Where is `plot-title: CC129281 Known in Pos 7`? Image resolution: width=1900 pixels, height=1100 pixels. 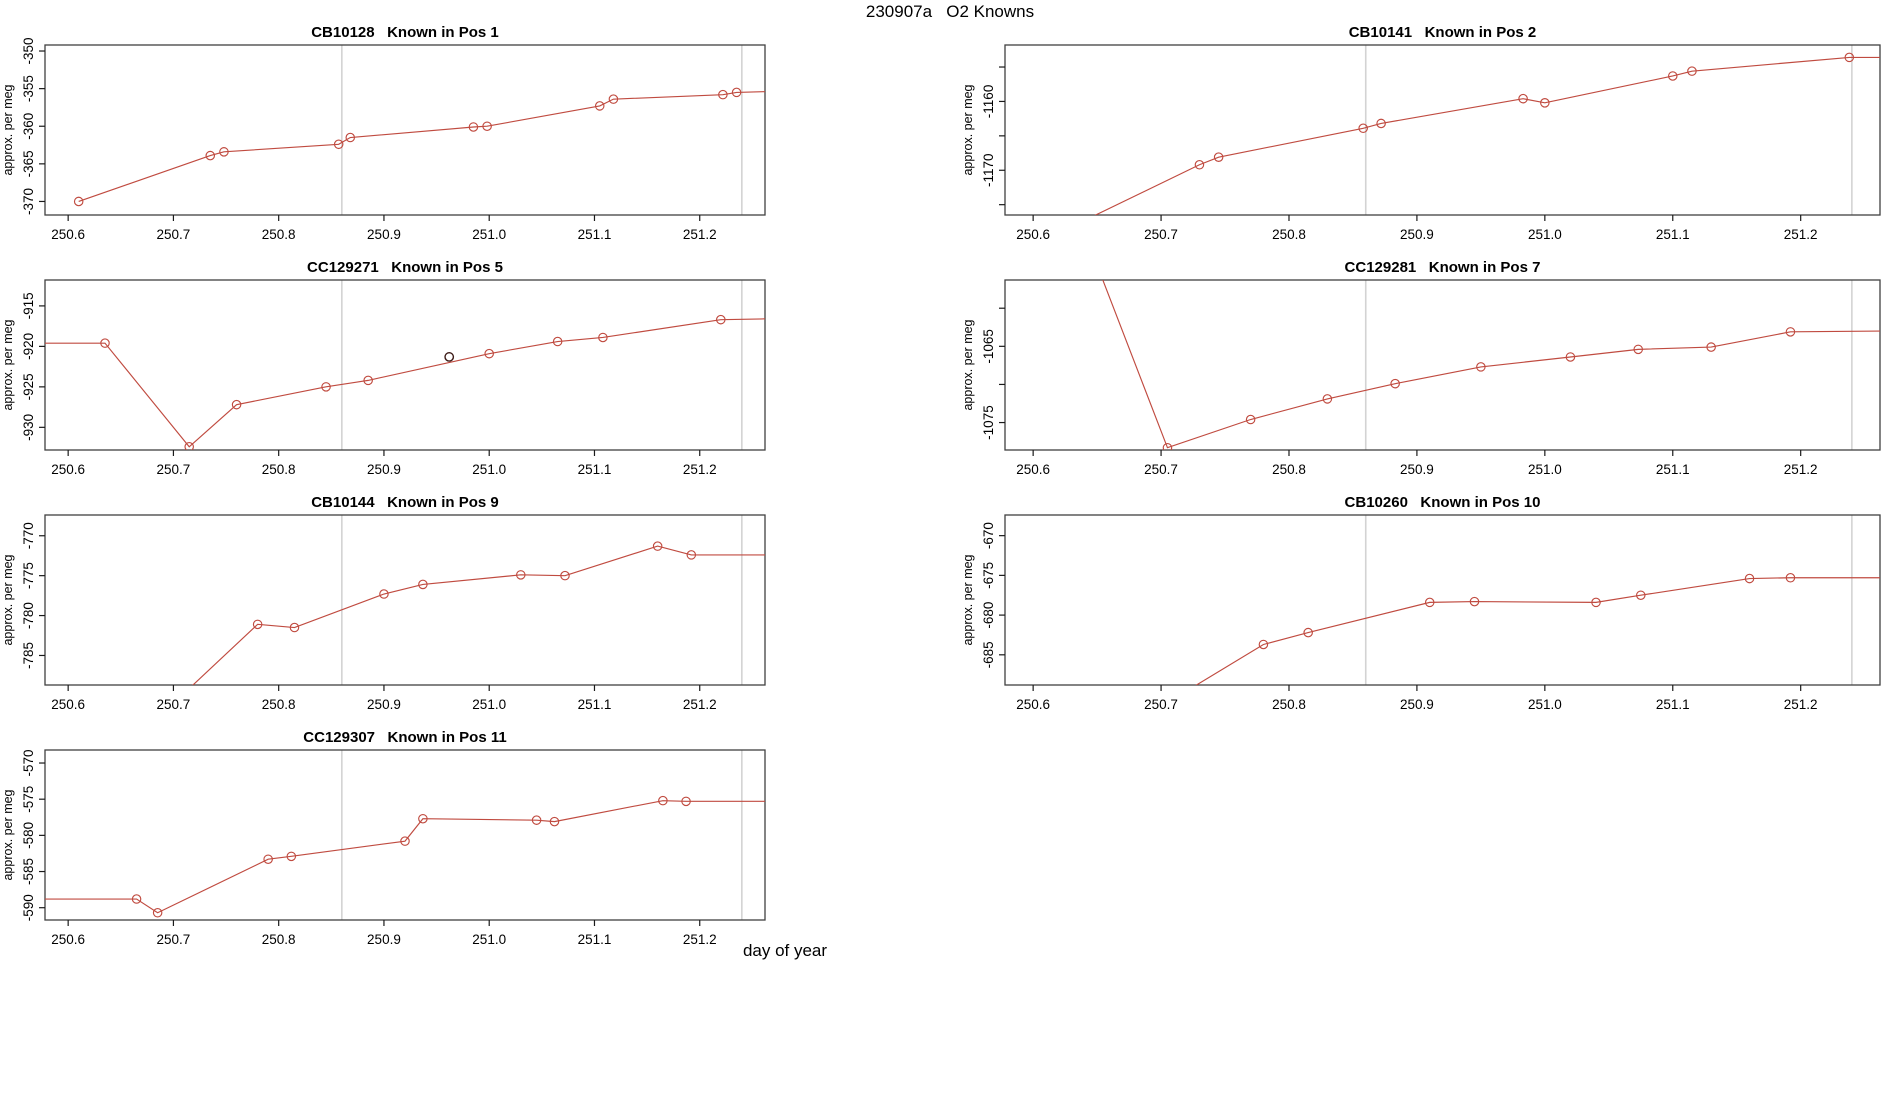 plot-title: CC129281 Known in Pos 7 is located at coordinates (1443, 267).